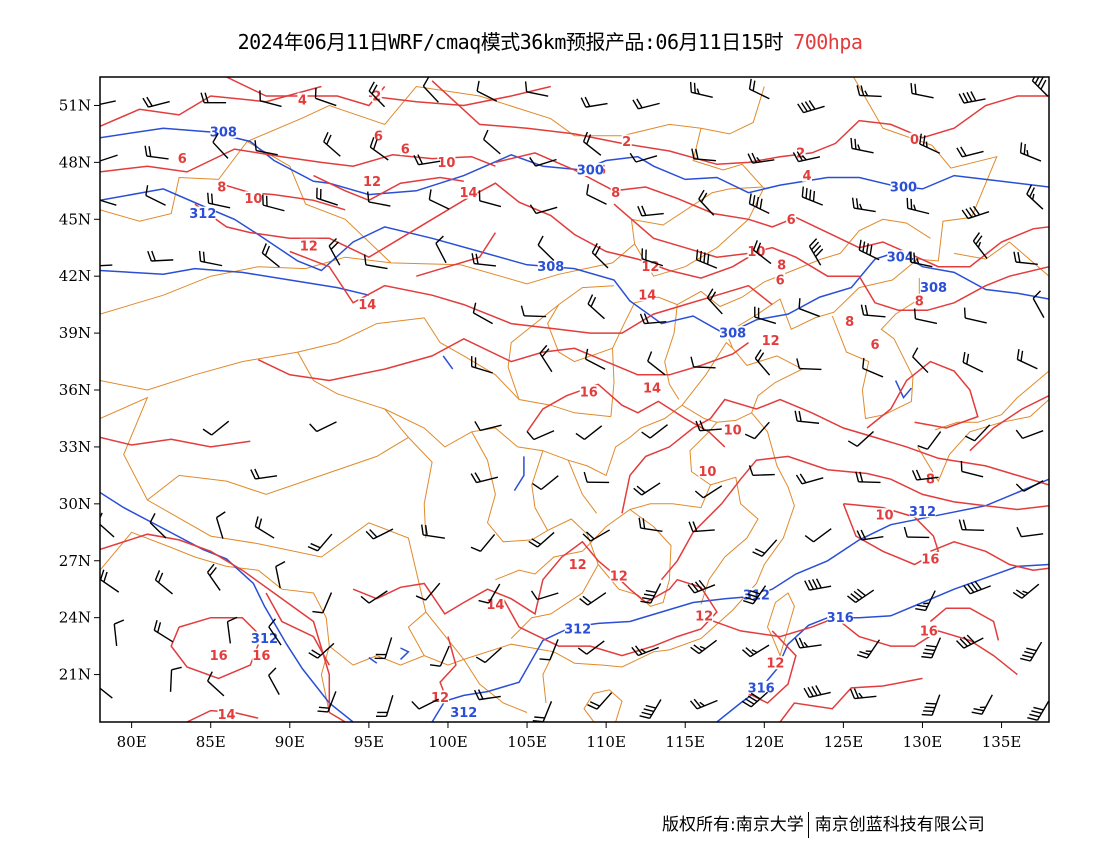 The image size is (1100, 850). What do you see at coordinates (219, 656) in the screenshot?
I see `temperature-contour-label: 16` at bounding box center [219, 656].